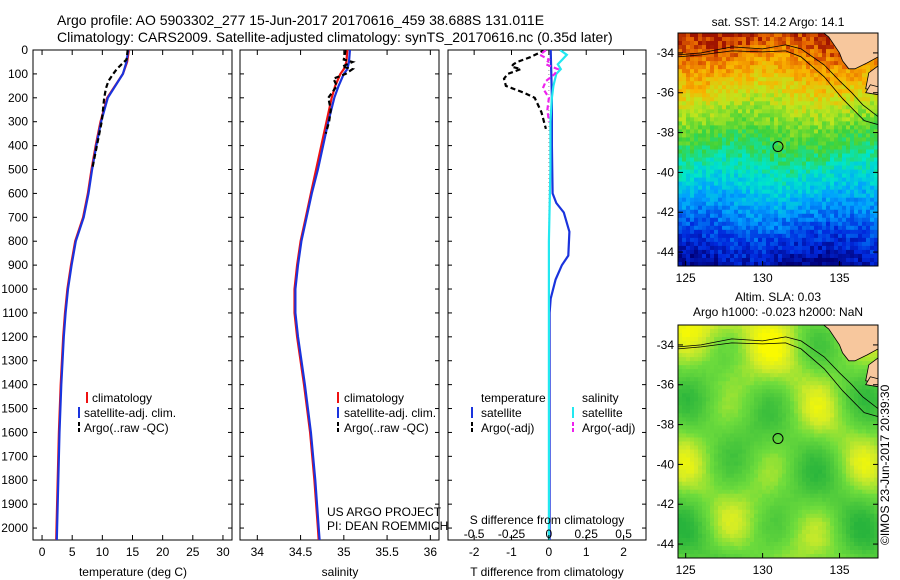 This screenshot has height=580, width=900. I want to click on s-diff-tick-label: 0.5, so click(623, 534).